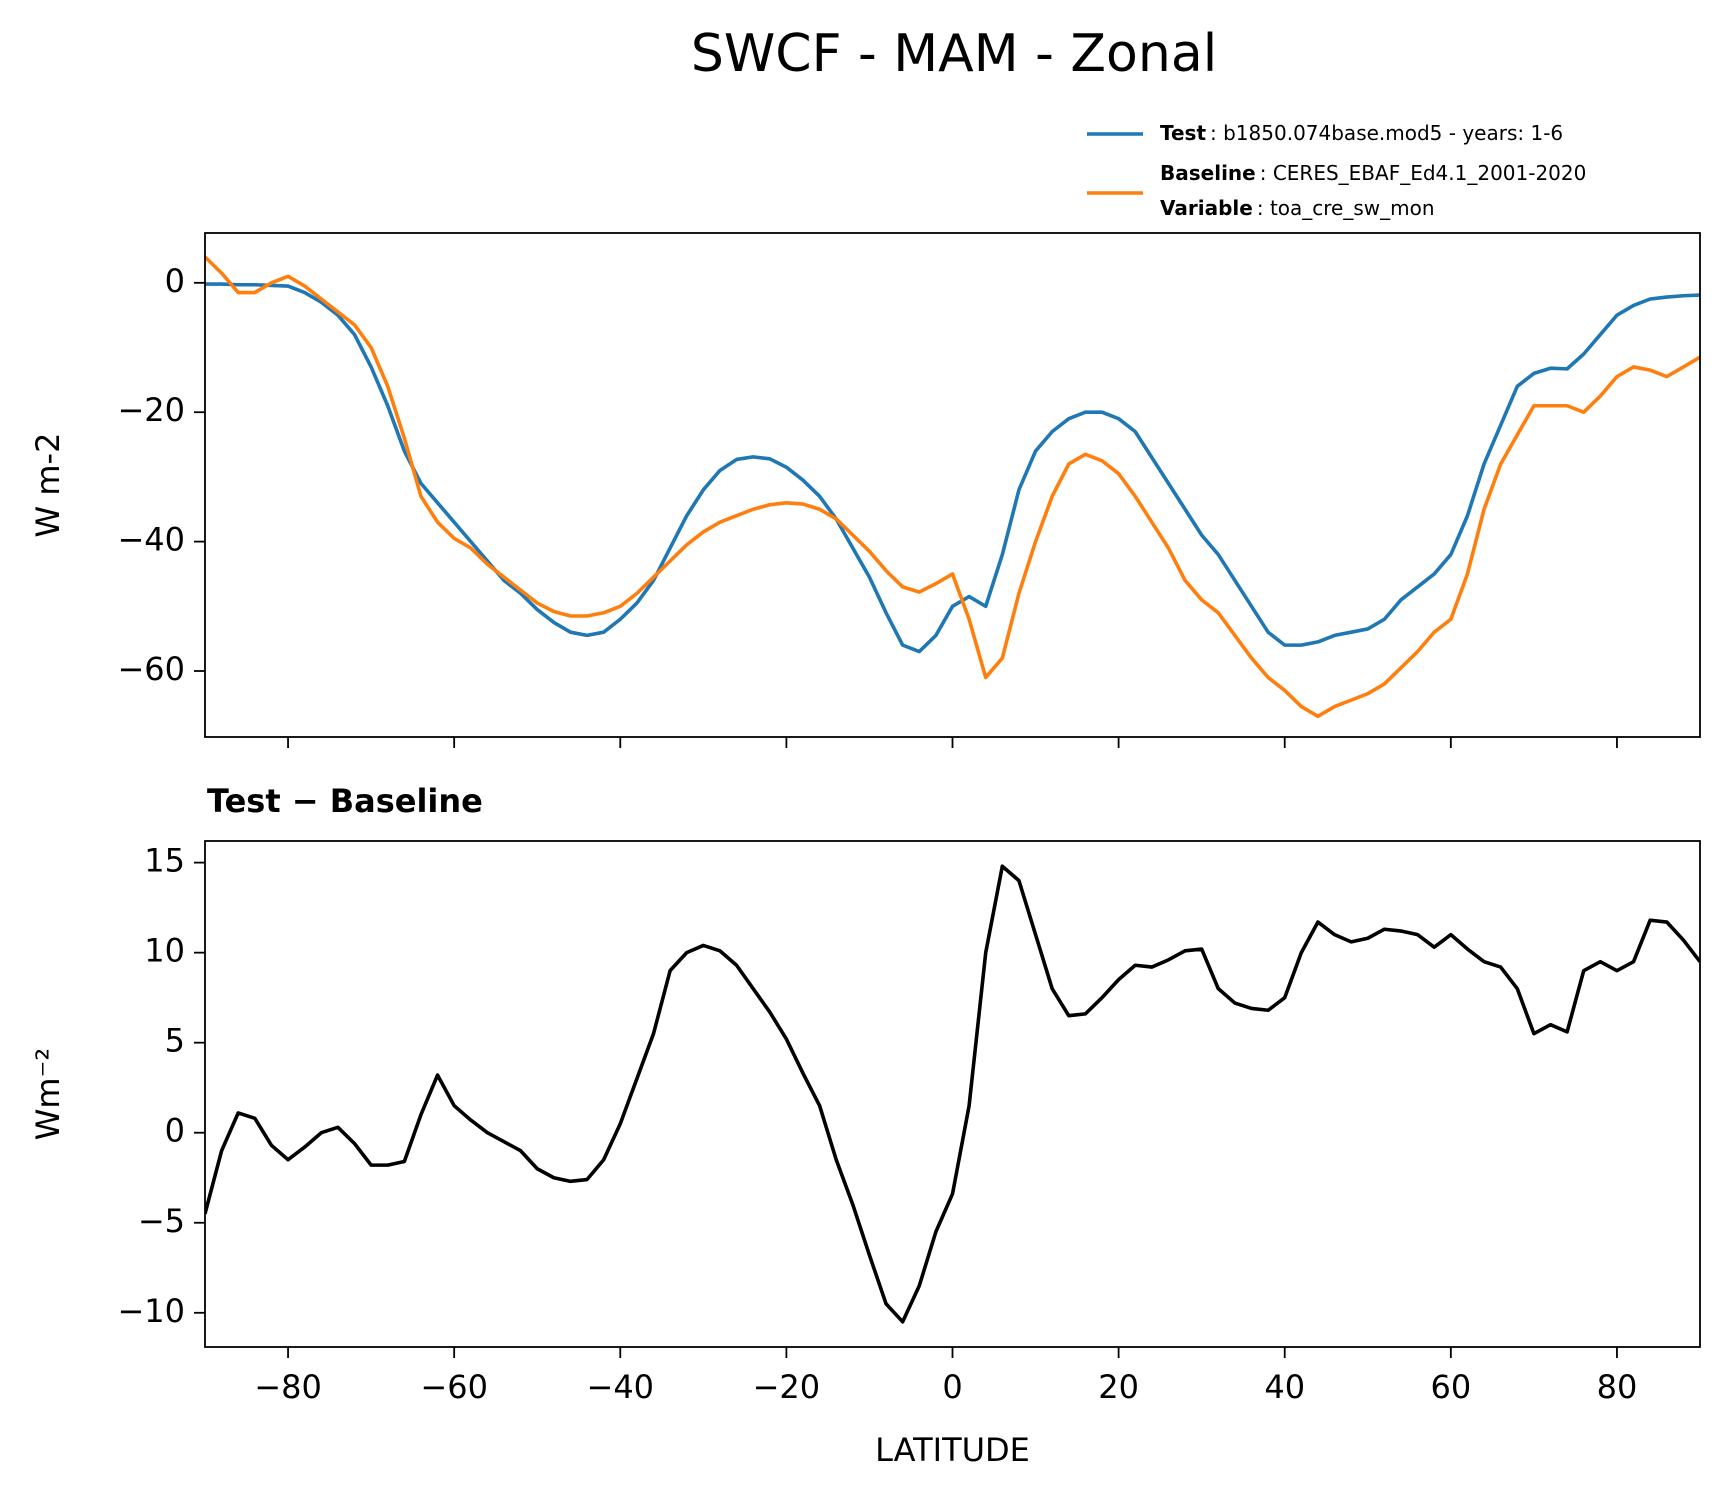  I want to click on y-tick-label: −40, so click(151, 540).